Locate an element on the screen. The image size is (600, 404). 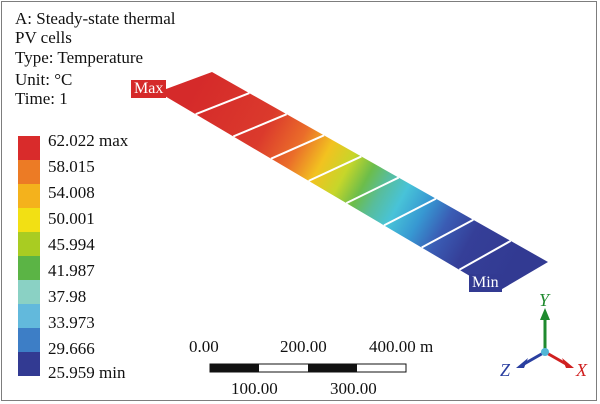
scale-label-200: 200.00 is located at coordinates (303, 346).